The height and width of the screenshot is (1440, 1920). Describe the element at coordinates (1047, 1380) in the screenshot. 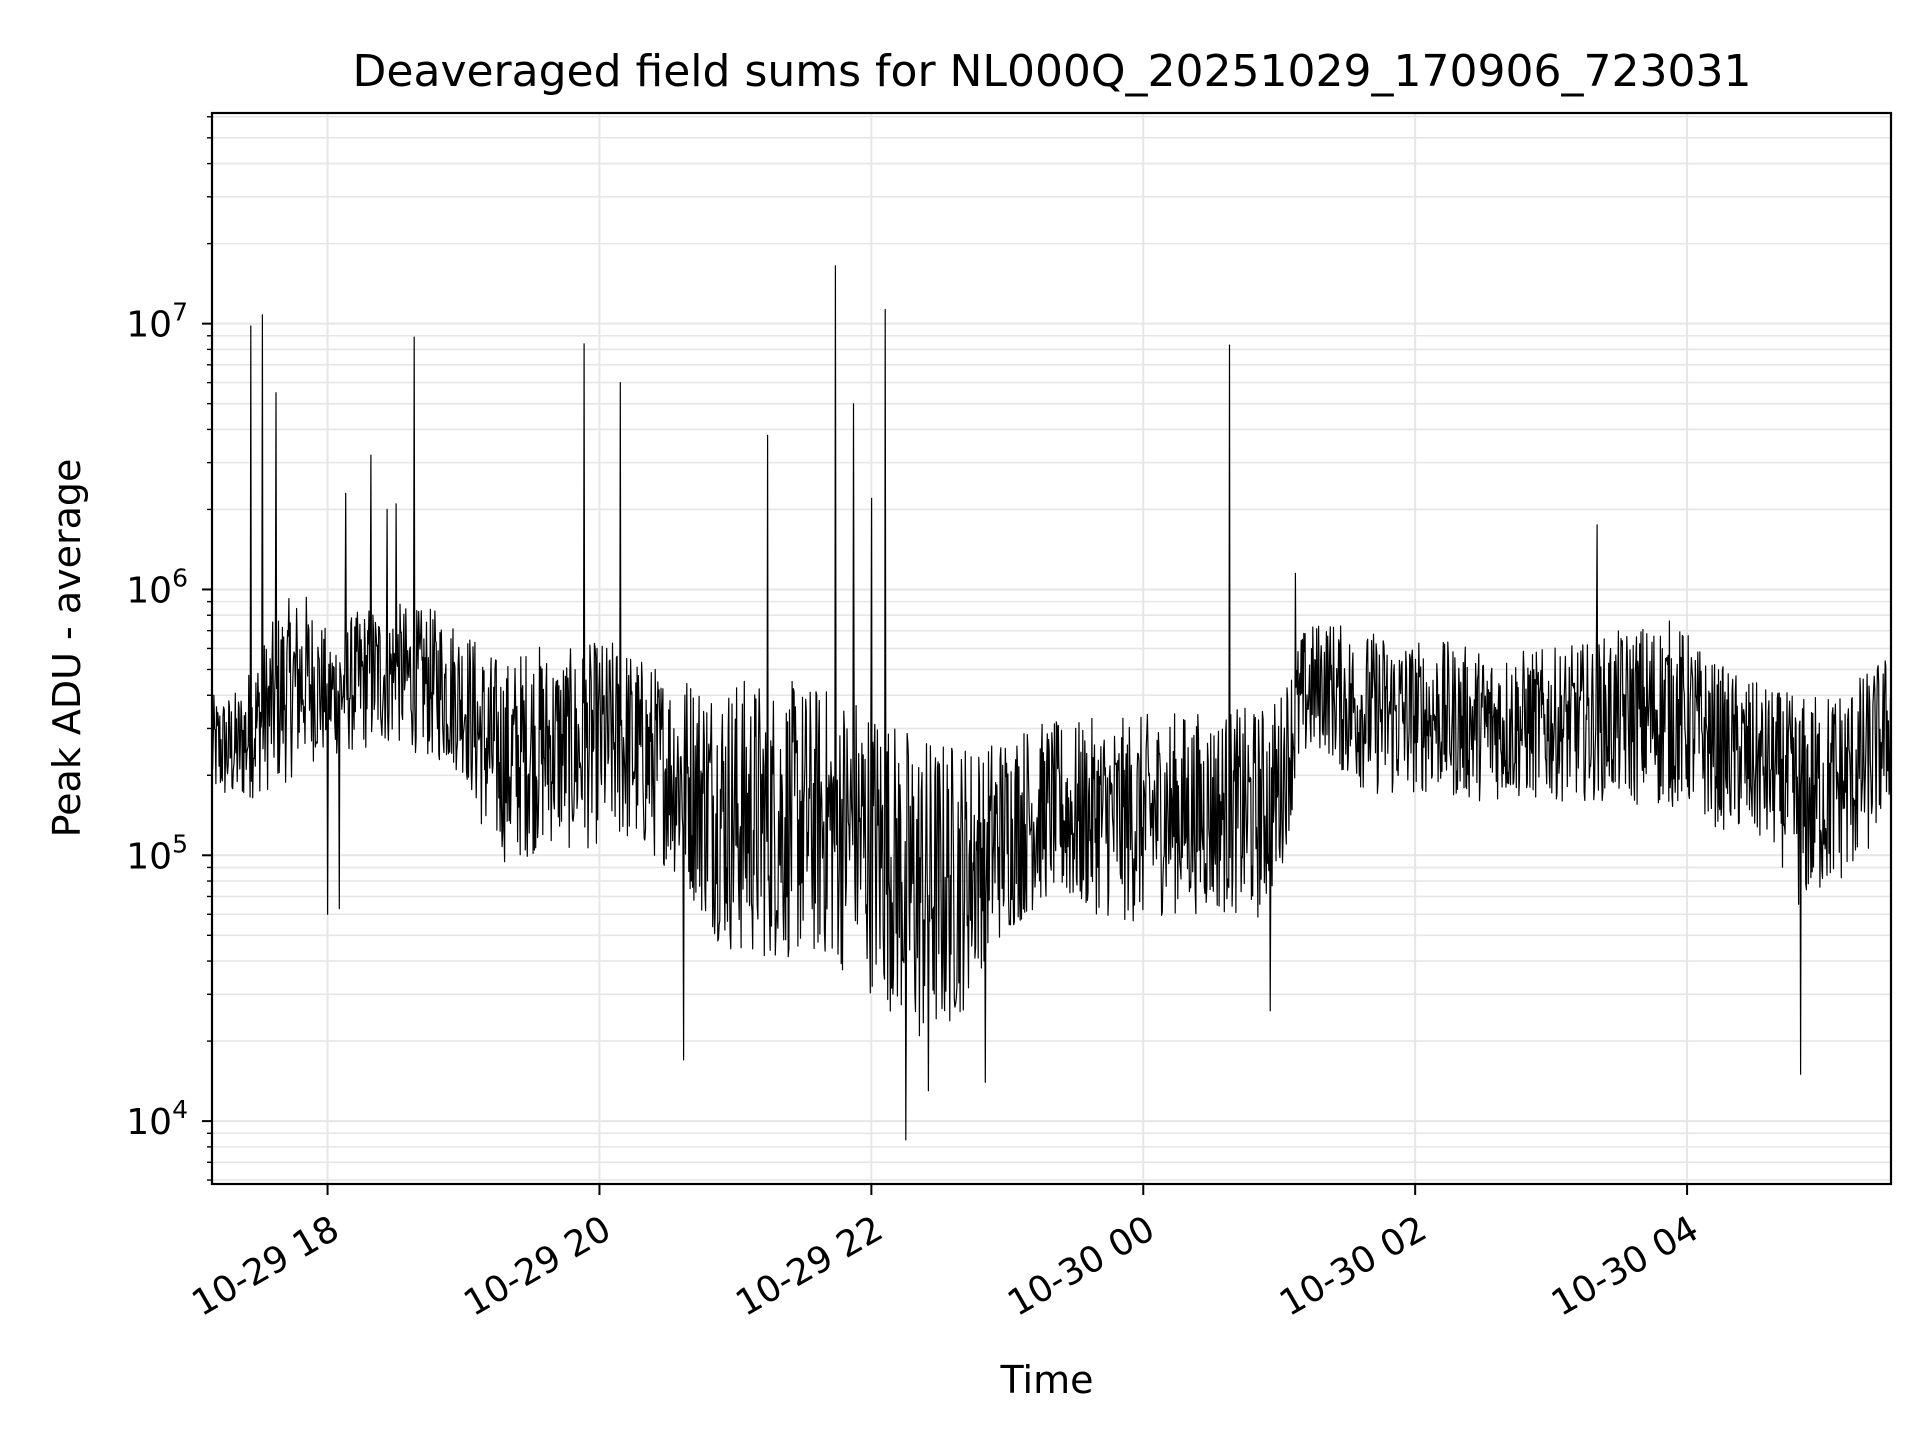

I see `x-axis-label: Time` at that location.